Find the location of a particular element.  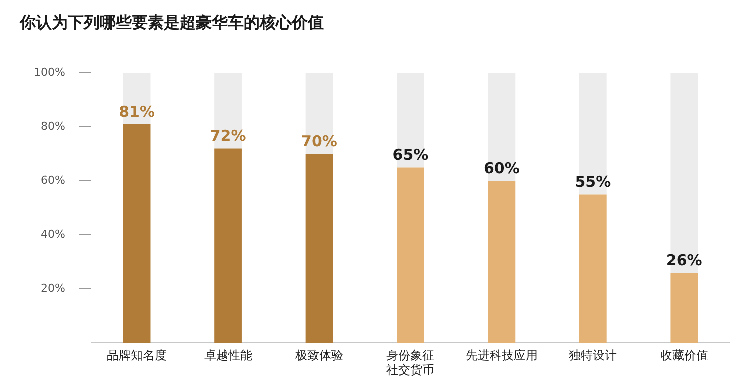

data-label: 72% is located at coordinates (228, 136).